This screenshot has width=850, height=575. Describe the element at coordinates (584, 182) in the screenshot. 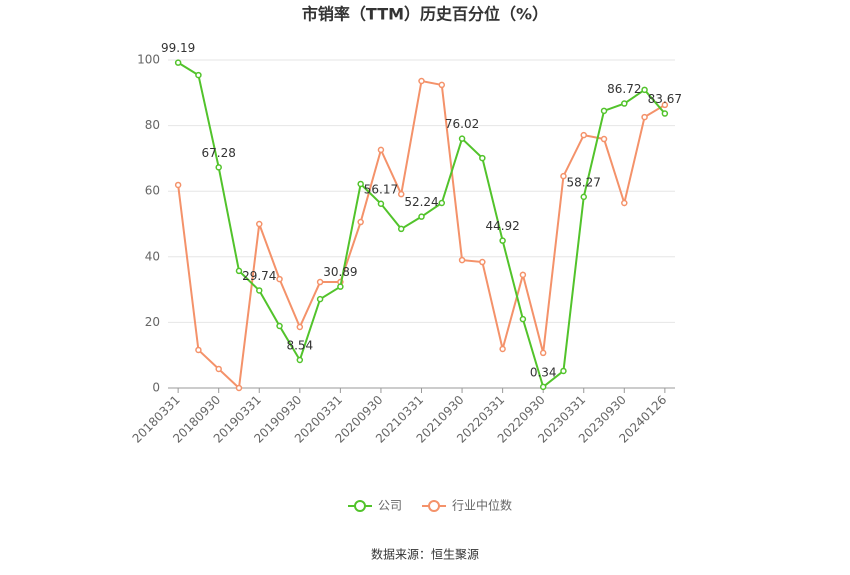

I see `data-label: 58.27` at that location.